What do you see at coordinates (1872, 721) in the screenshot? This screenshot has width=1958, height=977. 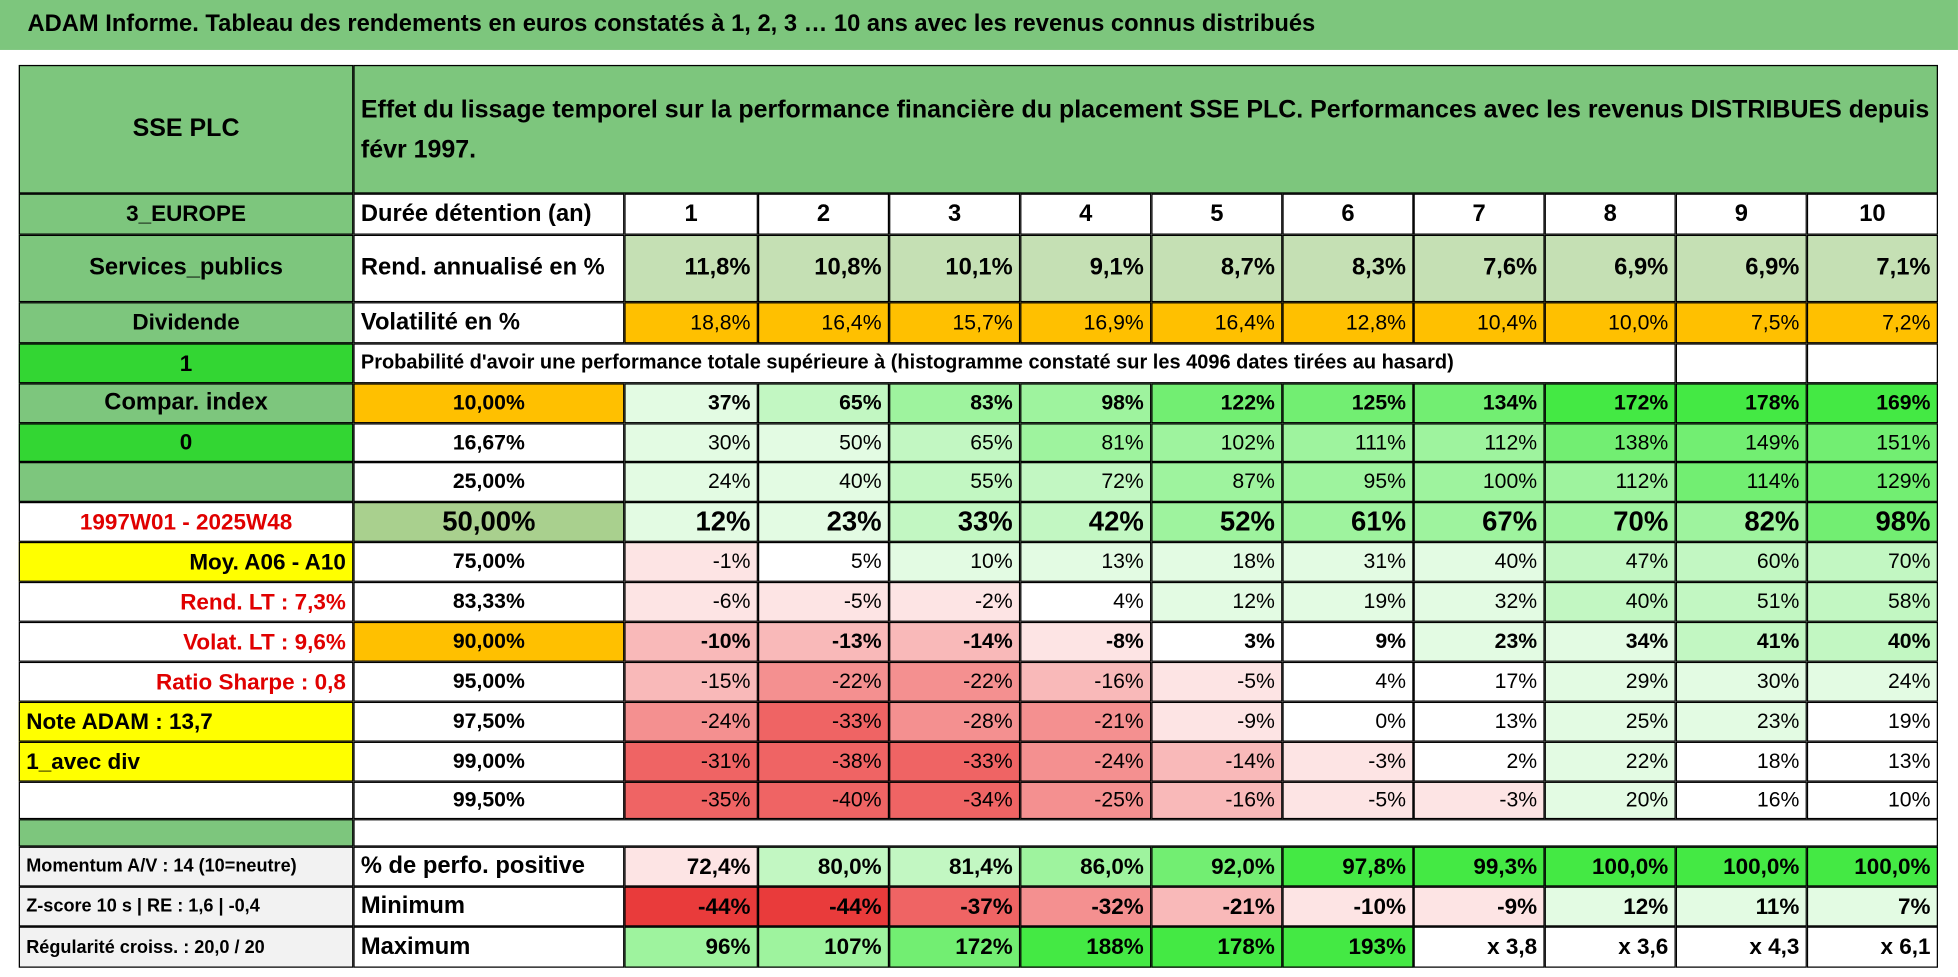 I see `value-cell: 19%` at bounding box center [1872, 721].